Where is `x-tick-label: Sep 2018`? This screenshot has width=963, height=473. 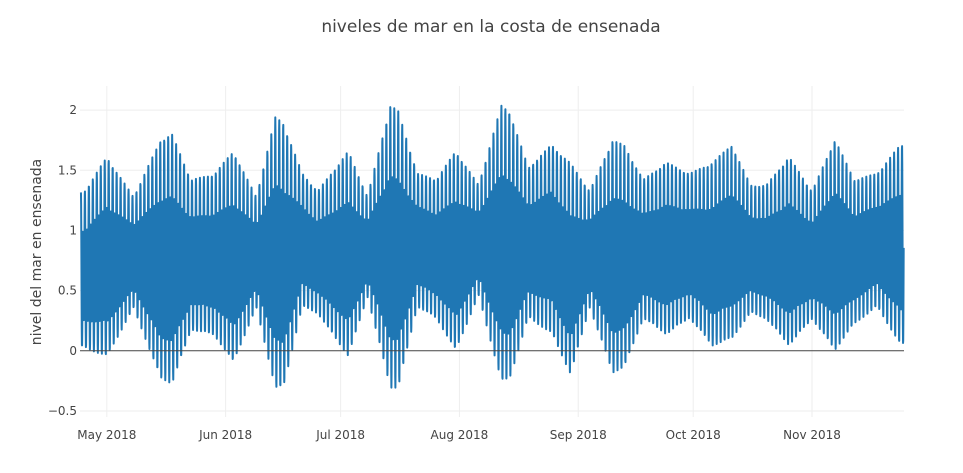 x-tick-label: Sep 2018 is located at coordinates (578, 435).